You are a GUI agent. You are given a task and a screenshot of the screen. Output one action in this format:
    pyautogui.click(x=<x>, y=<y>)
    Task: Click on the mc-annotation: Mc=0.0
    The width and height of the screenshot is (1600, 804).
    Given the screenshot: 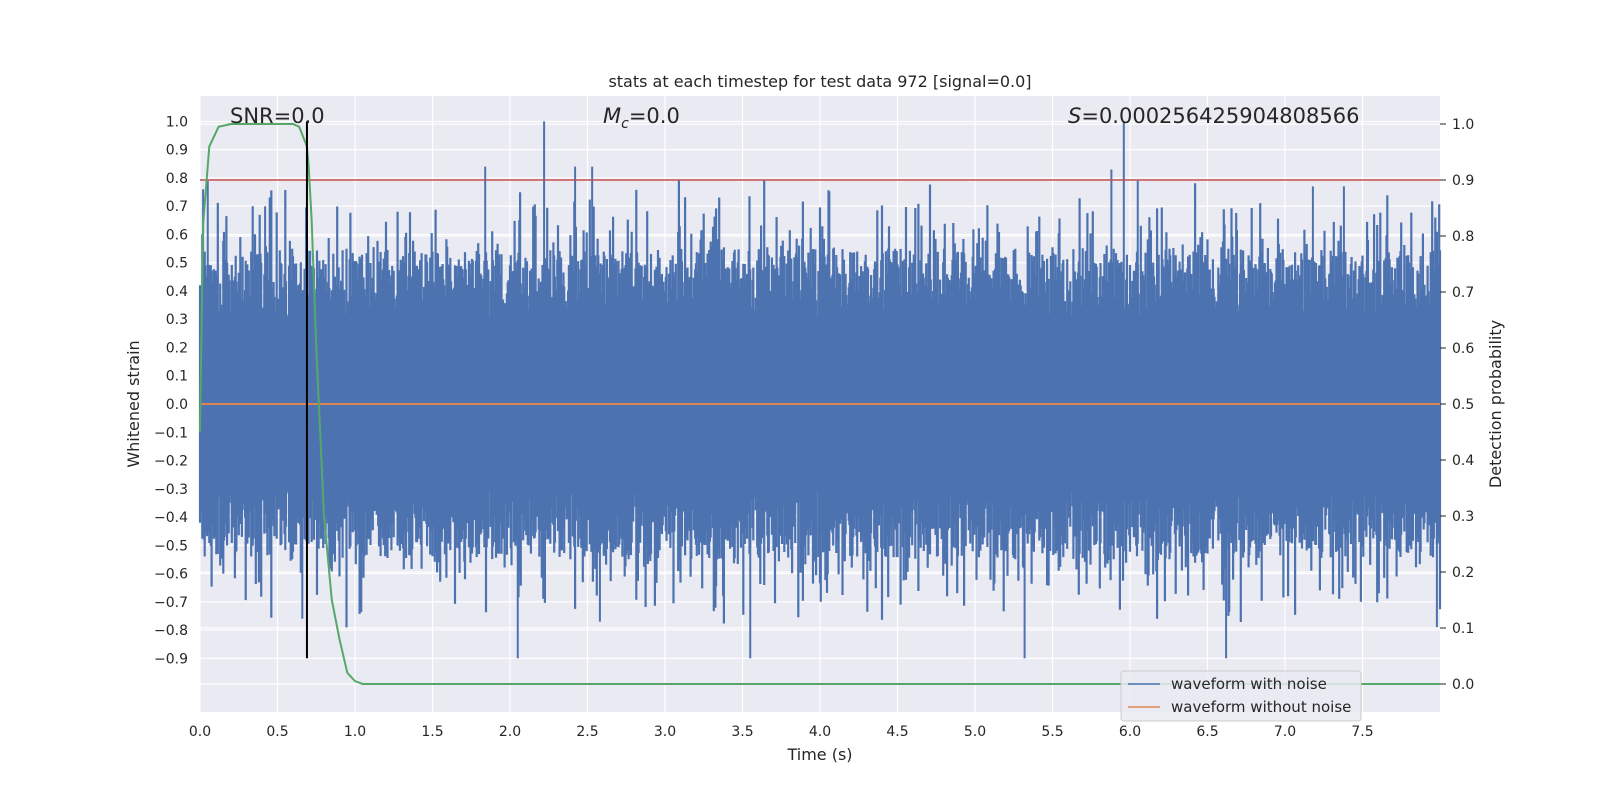 What is the action you would take?
    pyautogui.click(x=641, y=118)
    